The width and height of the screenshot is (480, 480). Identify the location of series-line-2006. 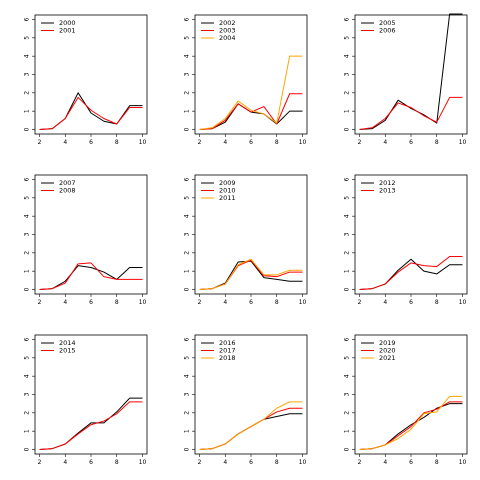
(411, 113).